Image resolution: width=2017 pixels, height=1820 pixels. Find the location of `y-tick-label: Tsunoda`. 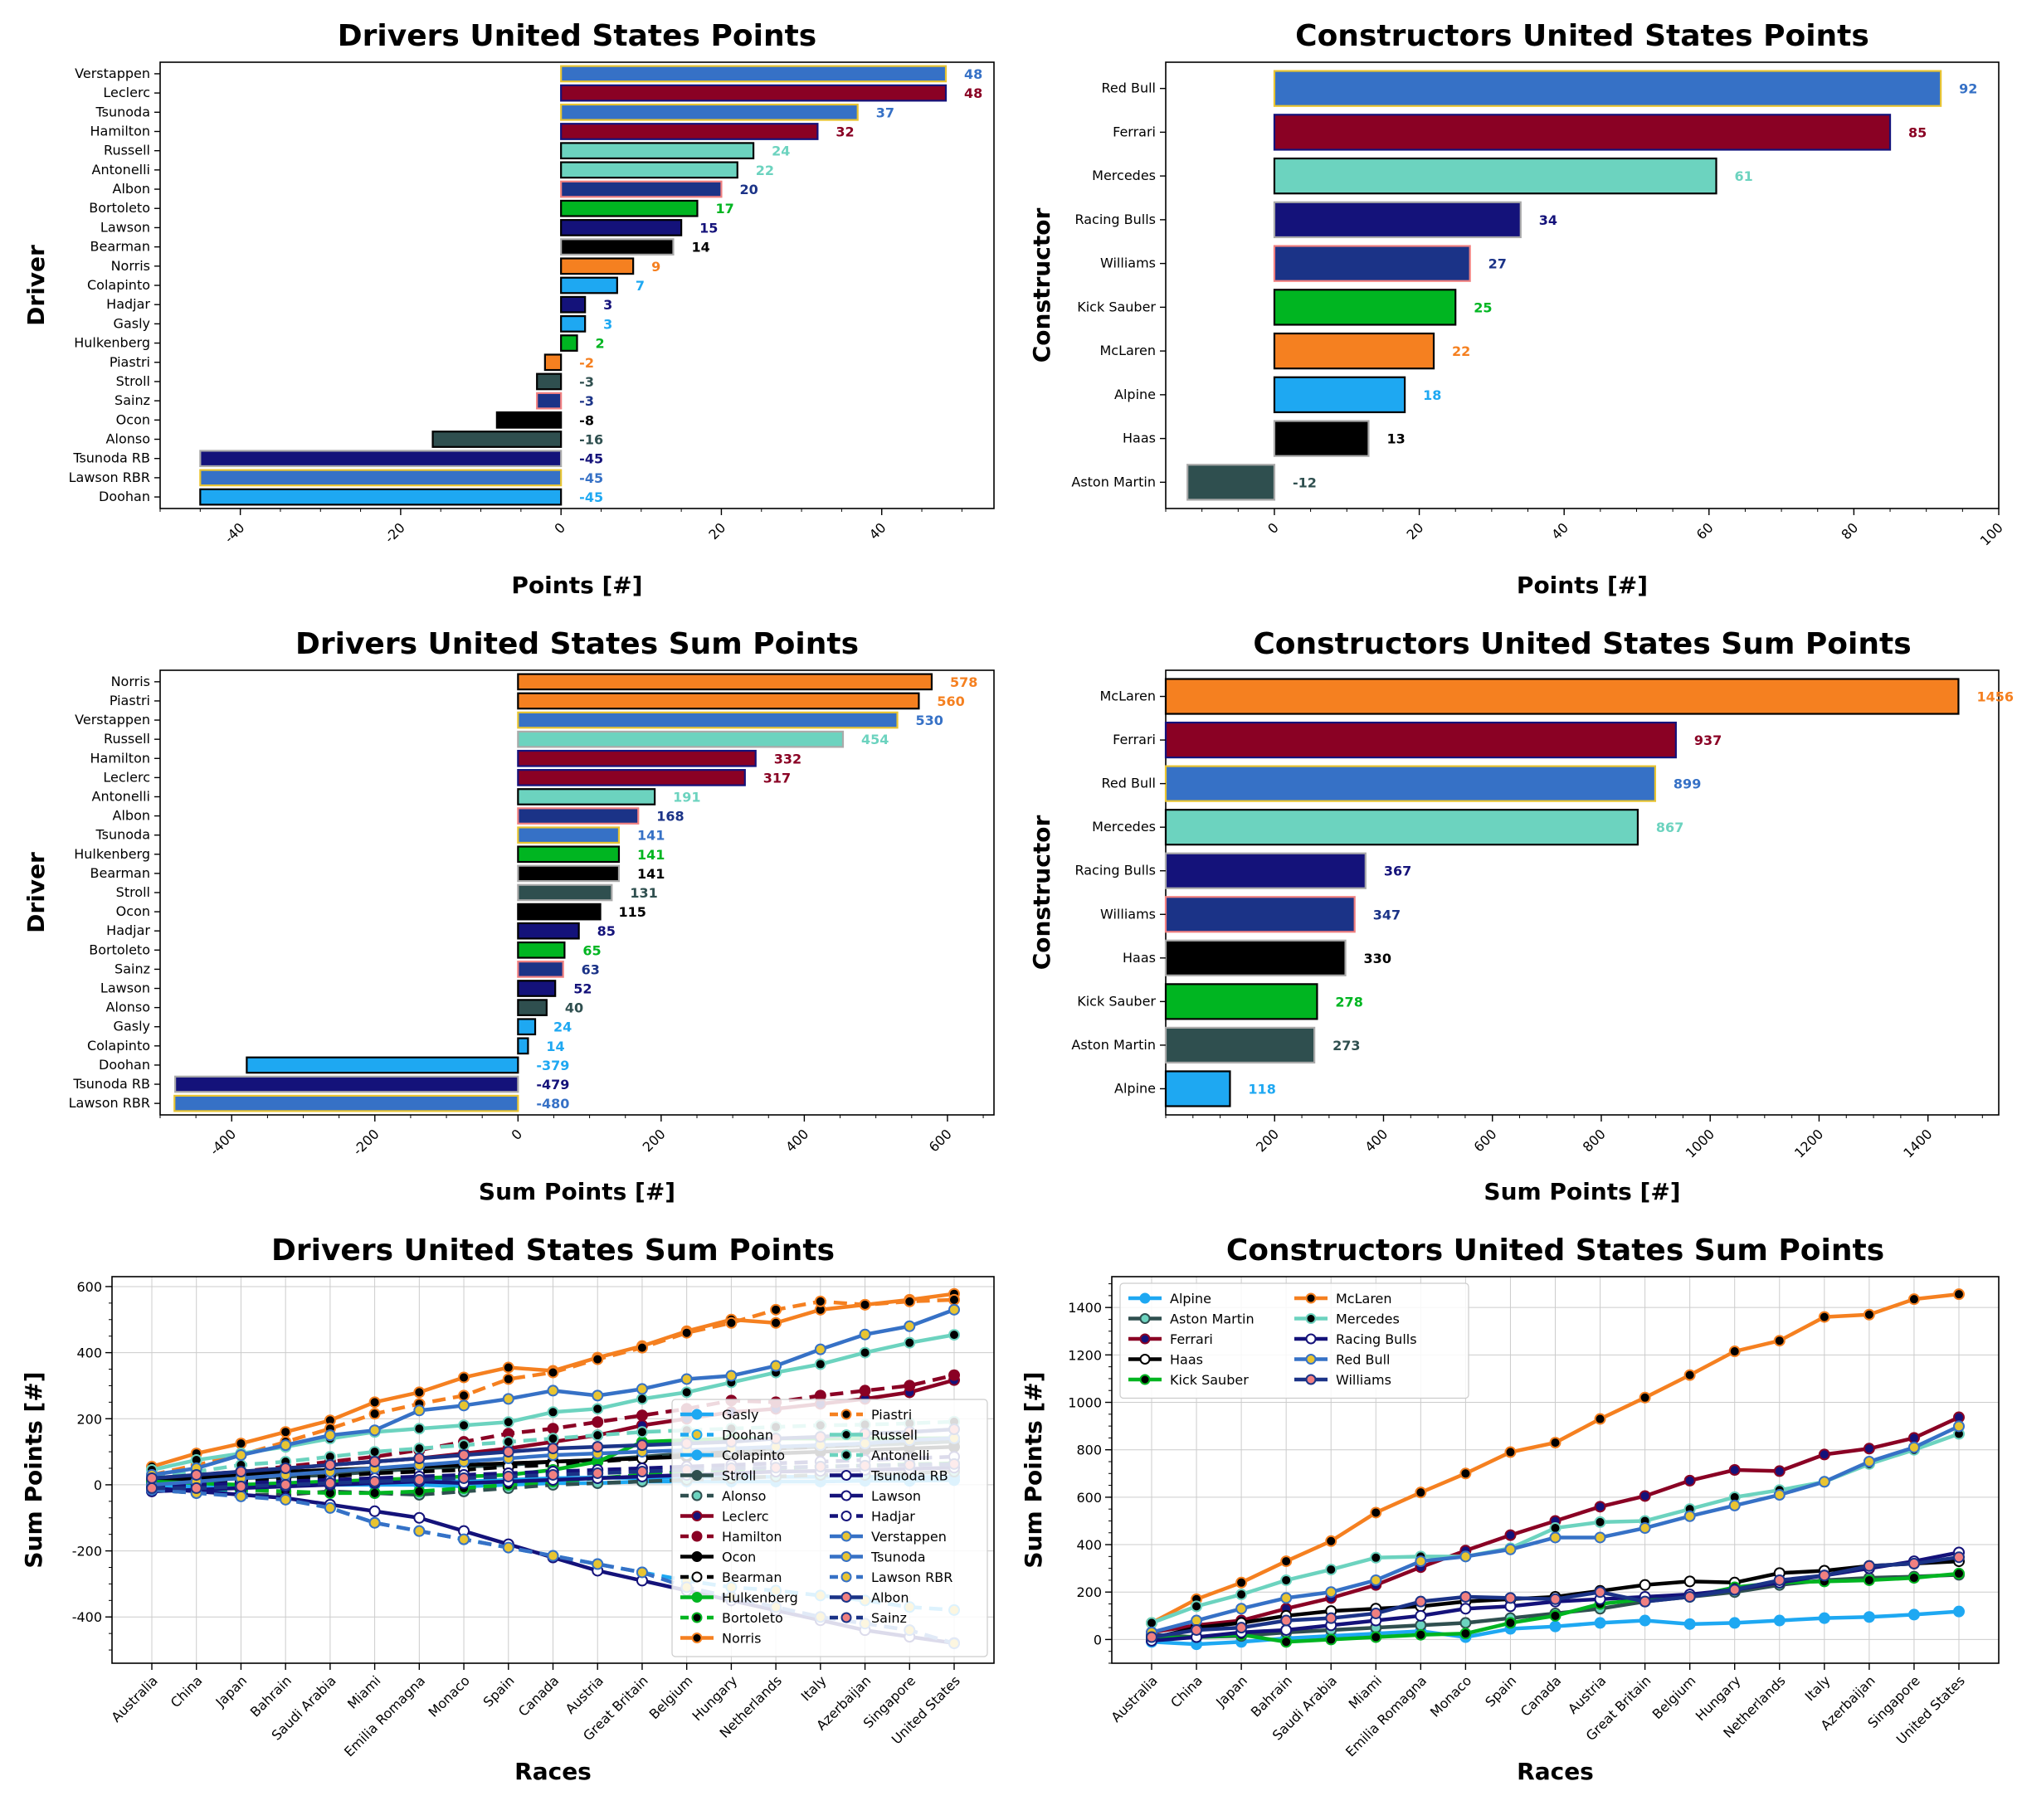

y-tick-label: Tsunoda is located at coordinates (123, 835).